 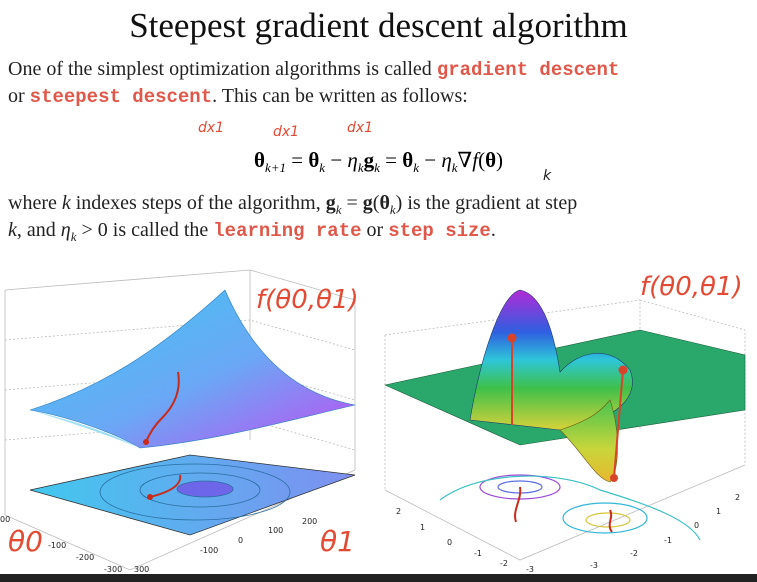 I want to click on tick-label: -300, so click(x=113, y=569).